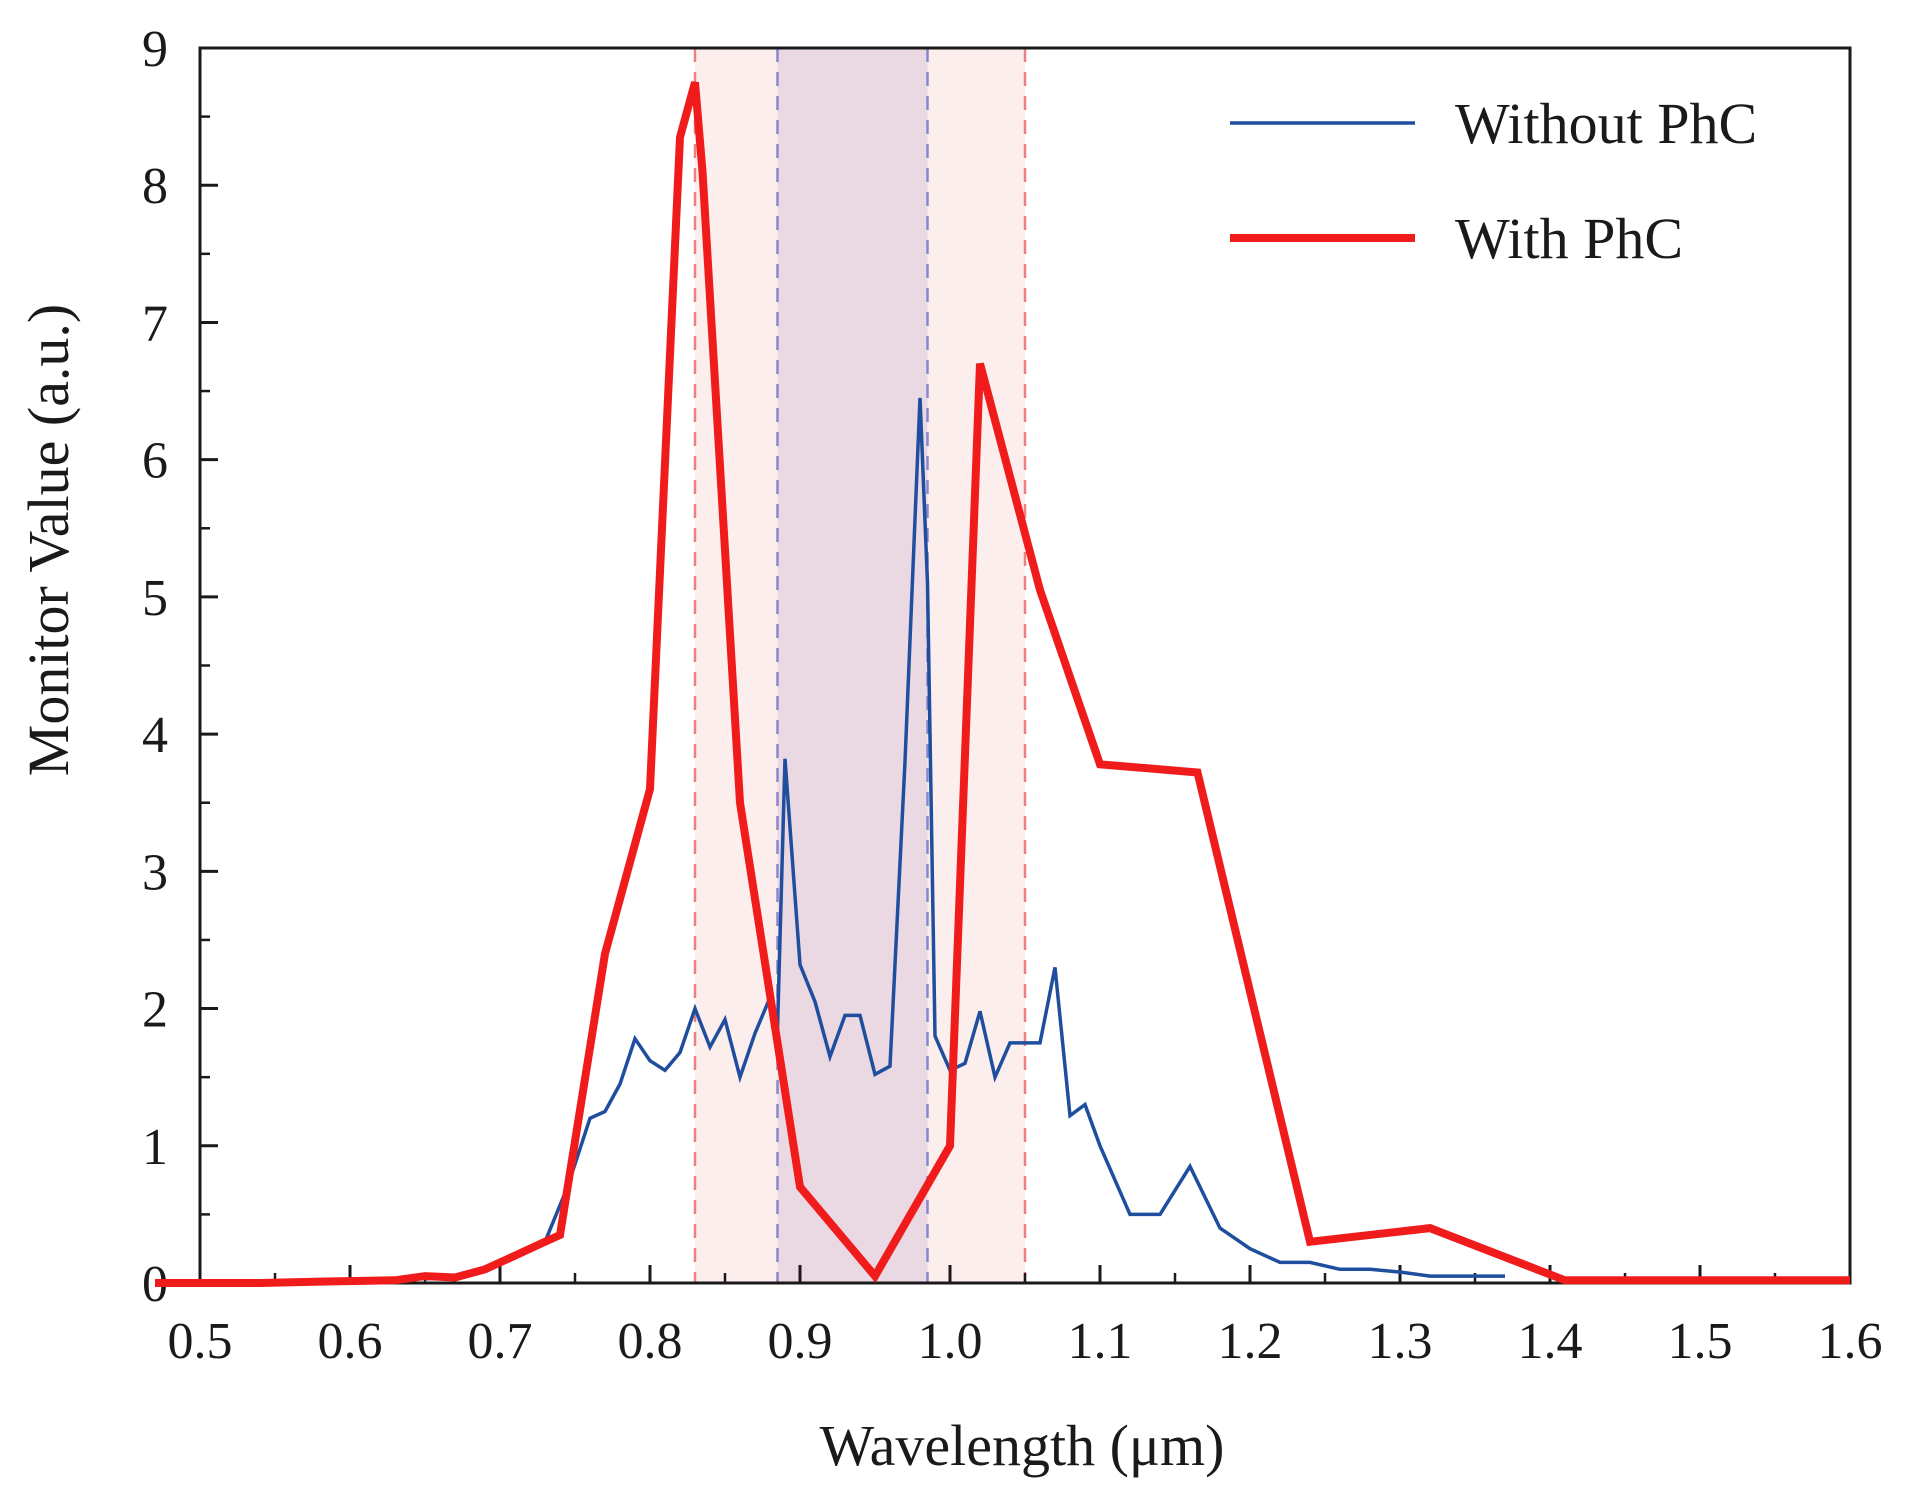 Image resolution: width=1913 pixels, height=1499 pixels. Describe the element at coordinates (500, 1341) in the screenshot. I see `x-tick-label: 0.7` at that location.